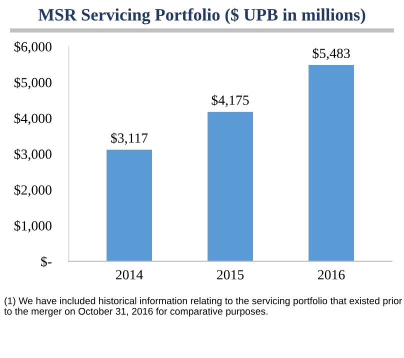 This screenshot has width=404, height=358. What do you see at coordinates (203, 307) in the screenshot?
I see `text: (1) We have included historical information relating to the servicing portfolio that existed prior to the merger on October 31, 2016 for comparative purposes.` at bounding box center [203, 307].